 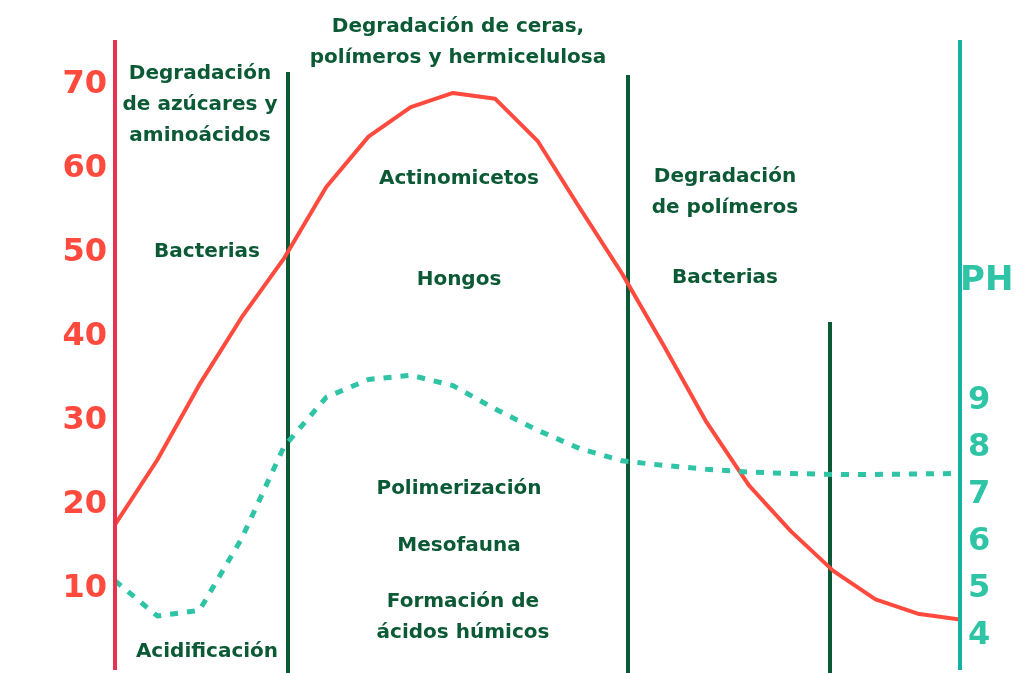 I want to click on y2-axis-title: PH, so click(x=987, y=278).